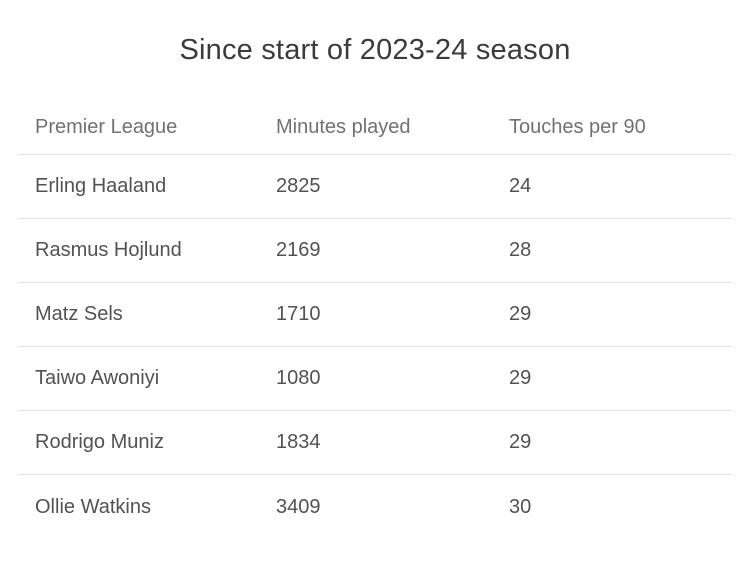 Image resolution: width=750 pixels, height=569 pixels. What do you see at coordinates (375, 187) in the screenshot?
I see `table-row: Erling Haaland 2825 24` at bounding box center [375, 187].